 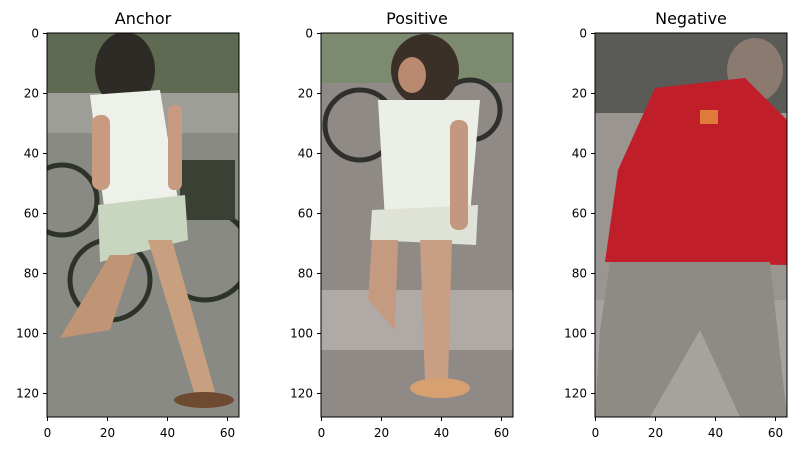 What do you see at coordinates (691, 18) in the screenshot?
I see `panel-title: Negative` at bounding box center [691, 18].